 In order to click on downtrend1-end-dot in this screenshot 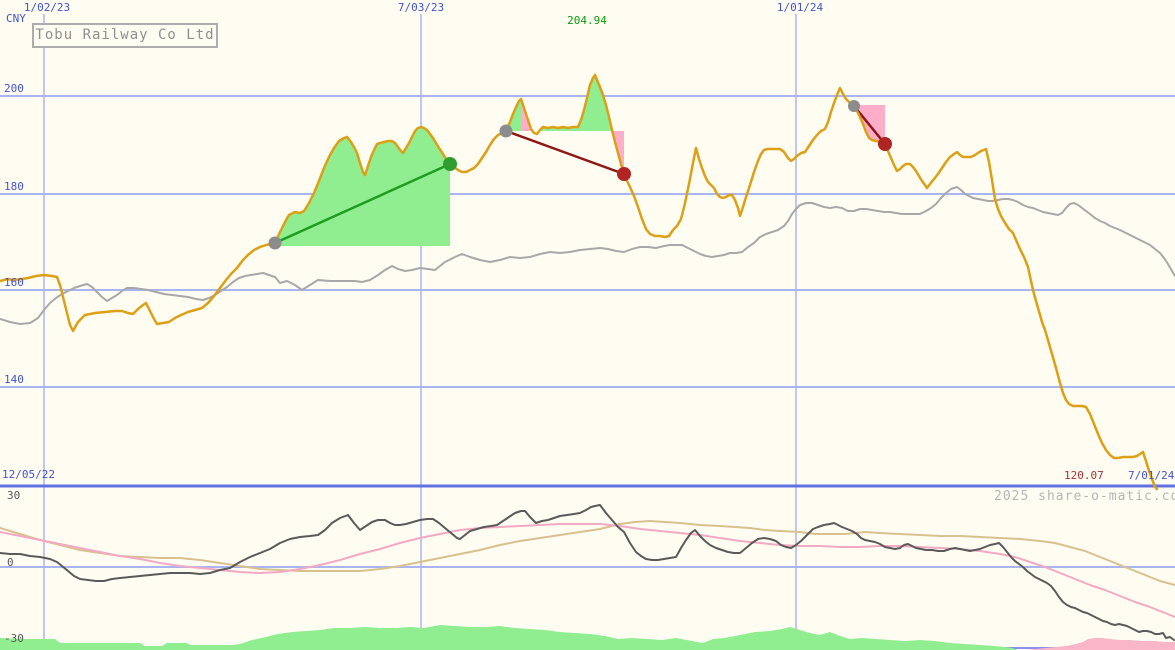, I will do `click(624, 174)`.